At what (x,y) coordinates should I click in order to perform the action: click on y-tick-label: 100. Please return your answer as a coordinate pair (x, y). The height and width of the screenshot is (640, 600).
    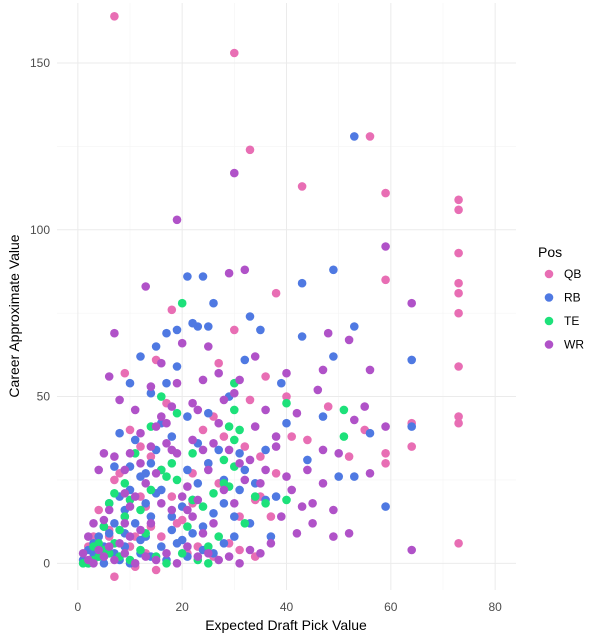
    Looking at the image, I should click on (40, 230).